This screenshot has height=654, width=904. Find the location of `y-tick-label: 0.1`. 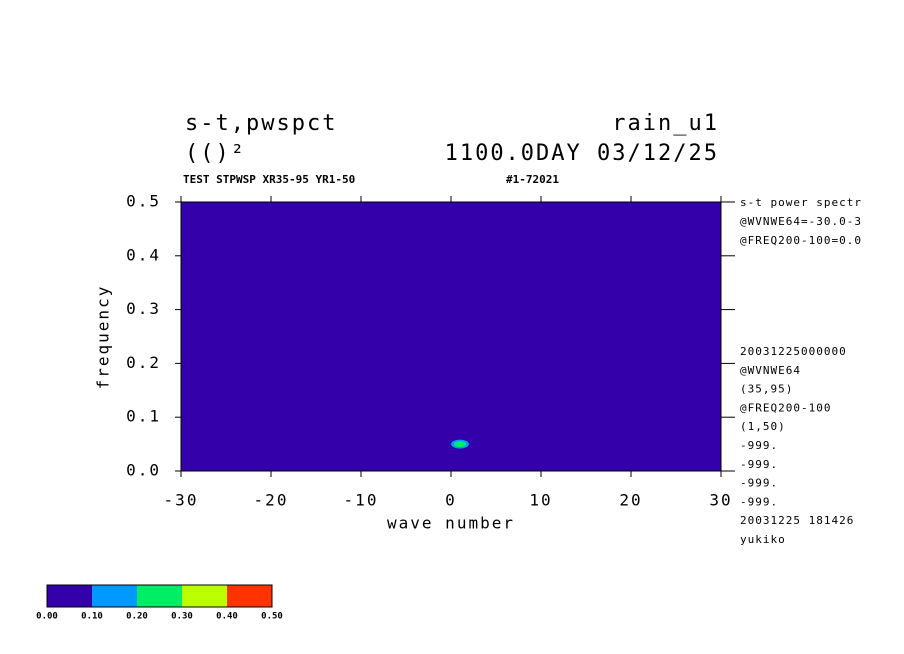

y-tick-label: 0.1 is located at coordinates (143, 416).